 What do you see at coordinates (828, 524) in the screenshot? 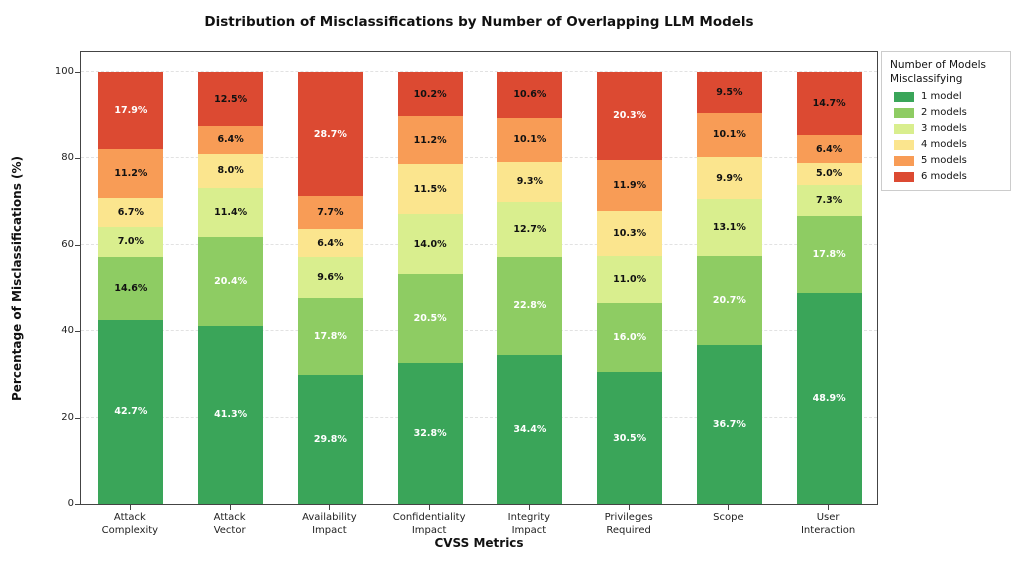
I see `x-tick-label: User Interaction` at bounding box center [828, 524].